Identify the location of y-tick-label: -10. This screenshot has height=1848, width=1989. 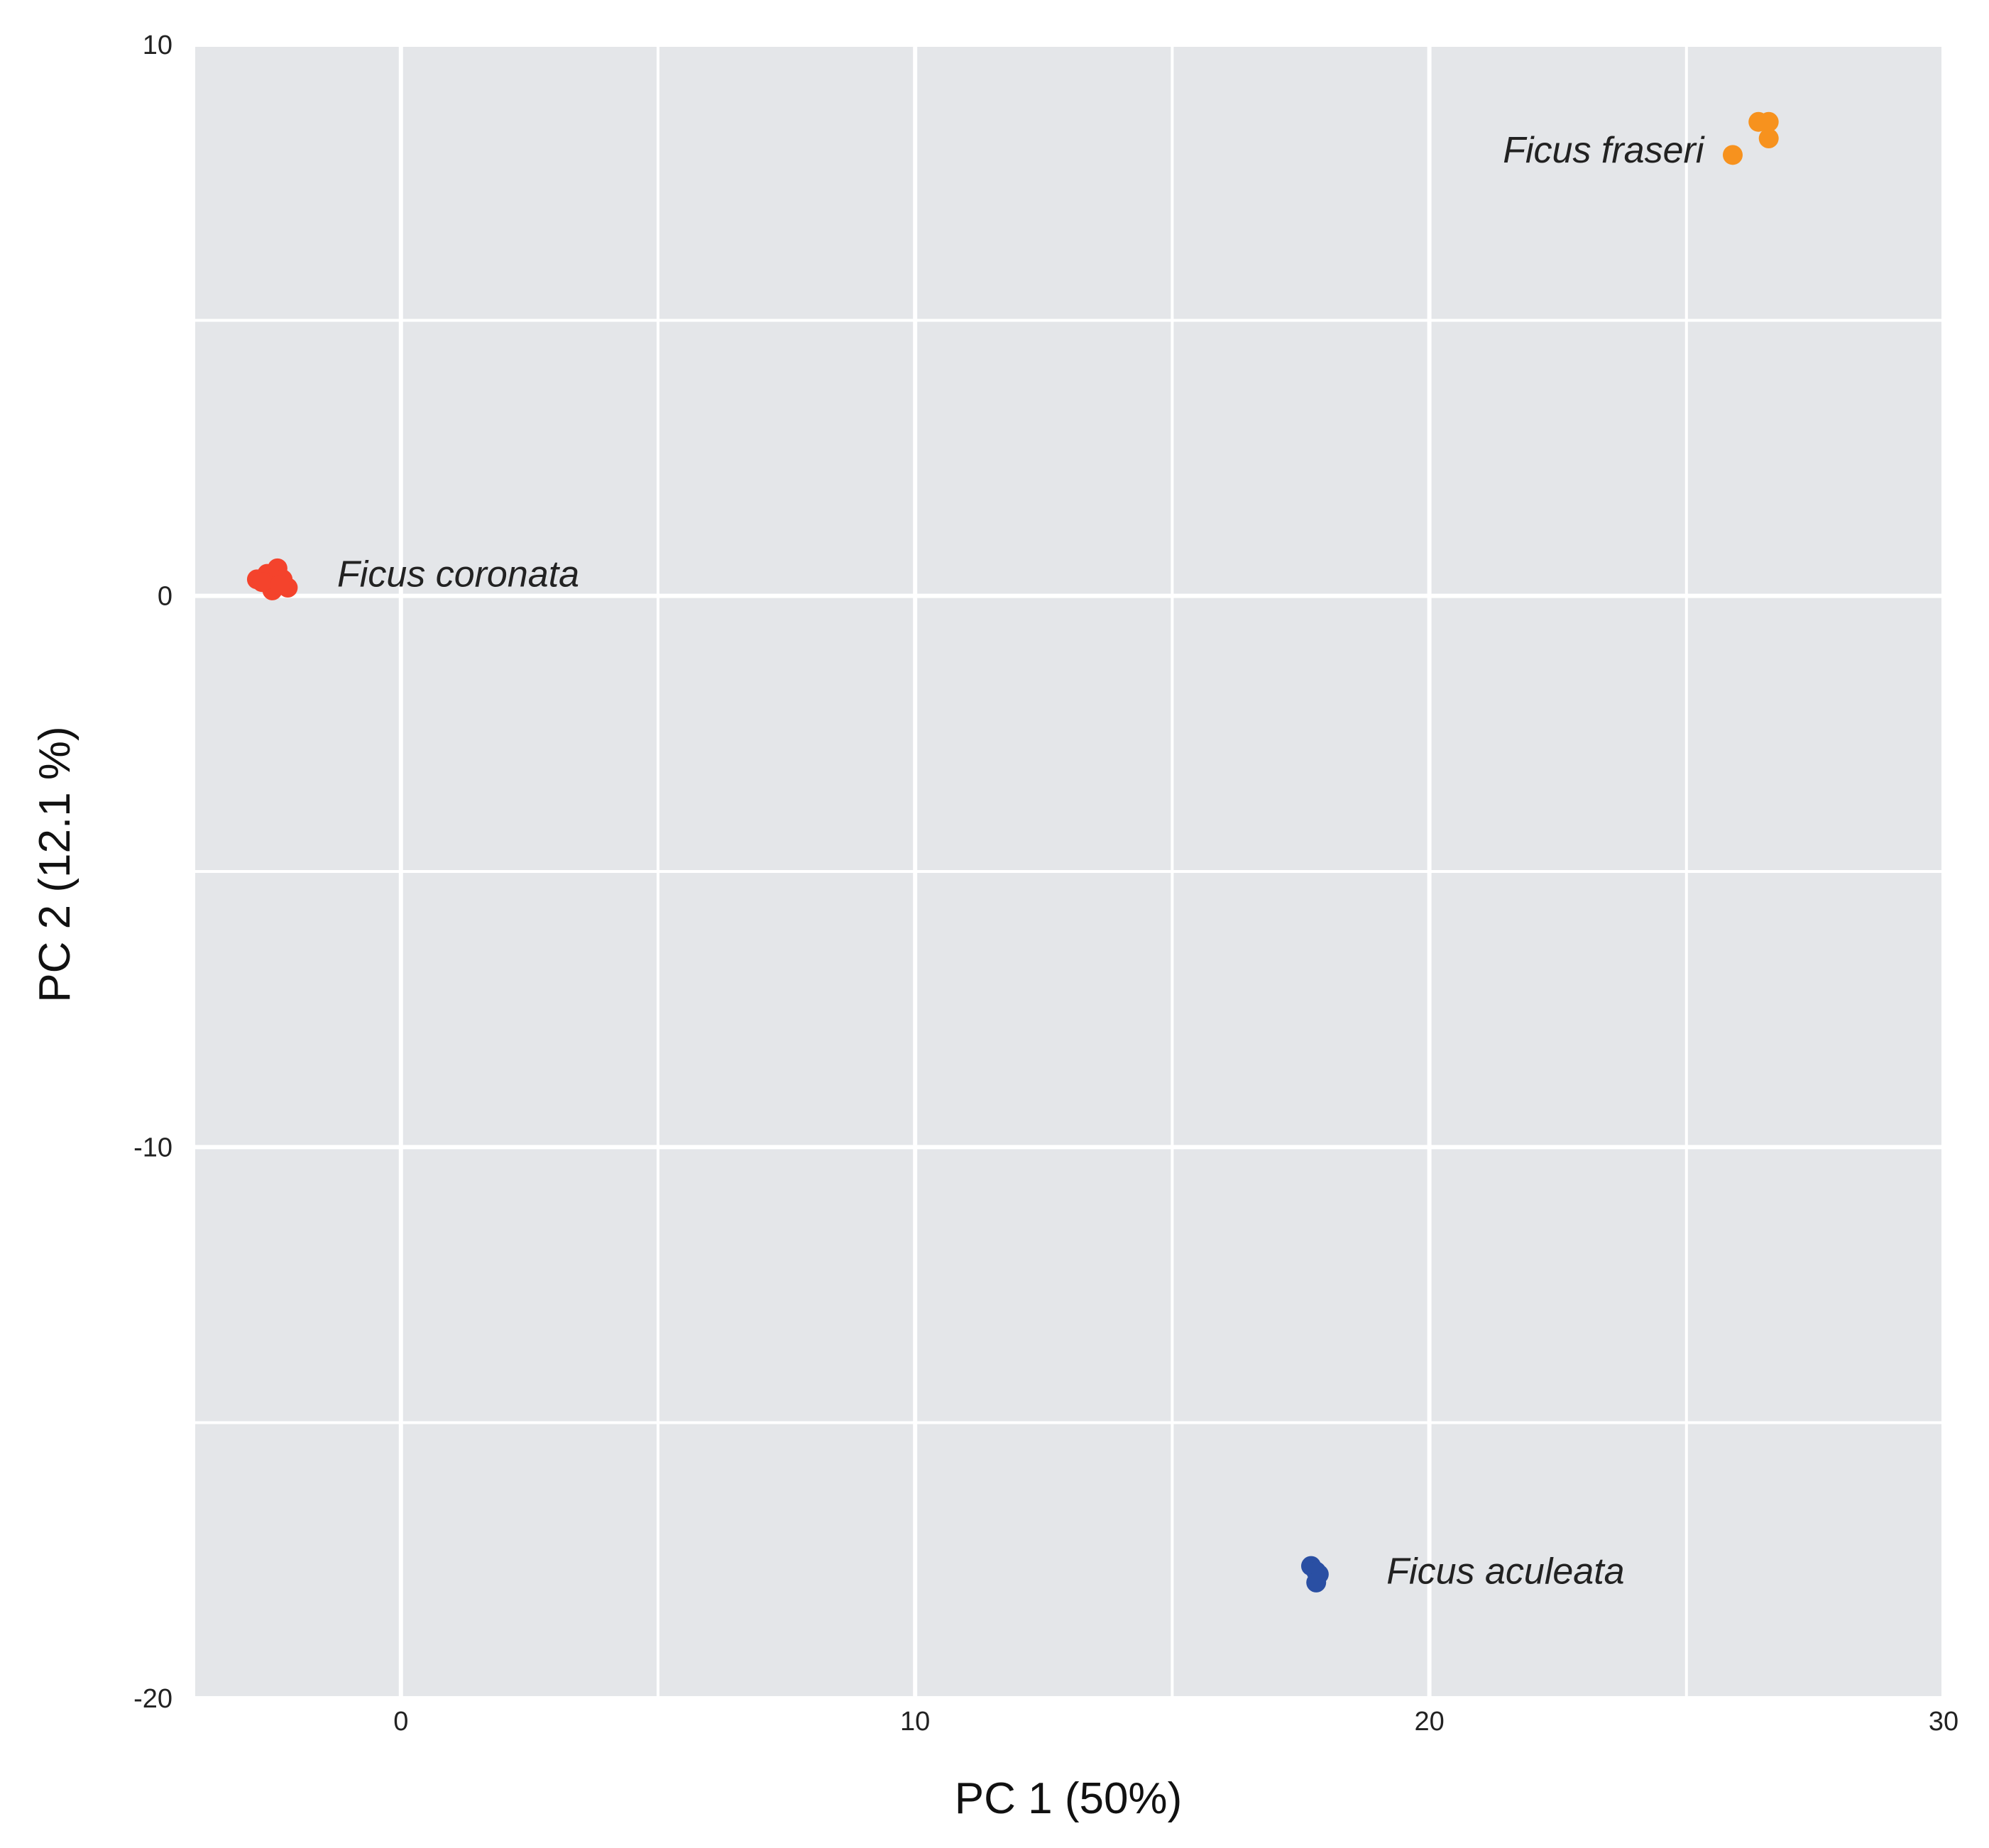
(153, 1147).